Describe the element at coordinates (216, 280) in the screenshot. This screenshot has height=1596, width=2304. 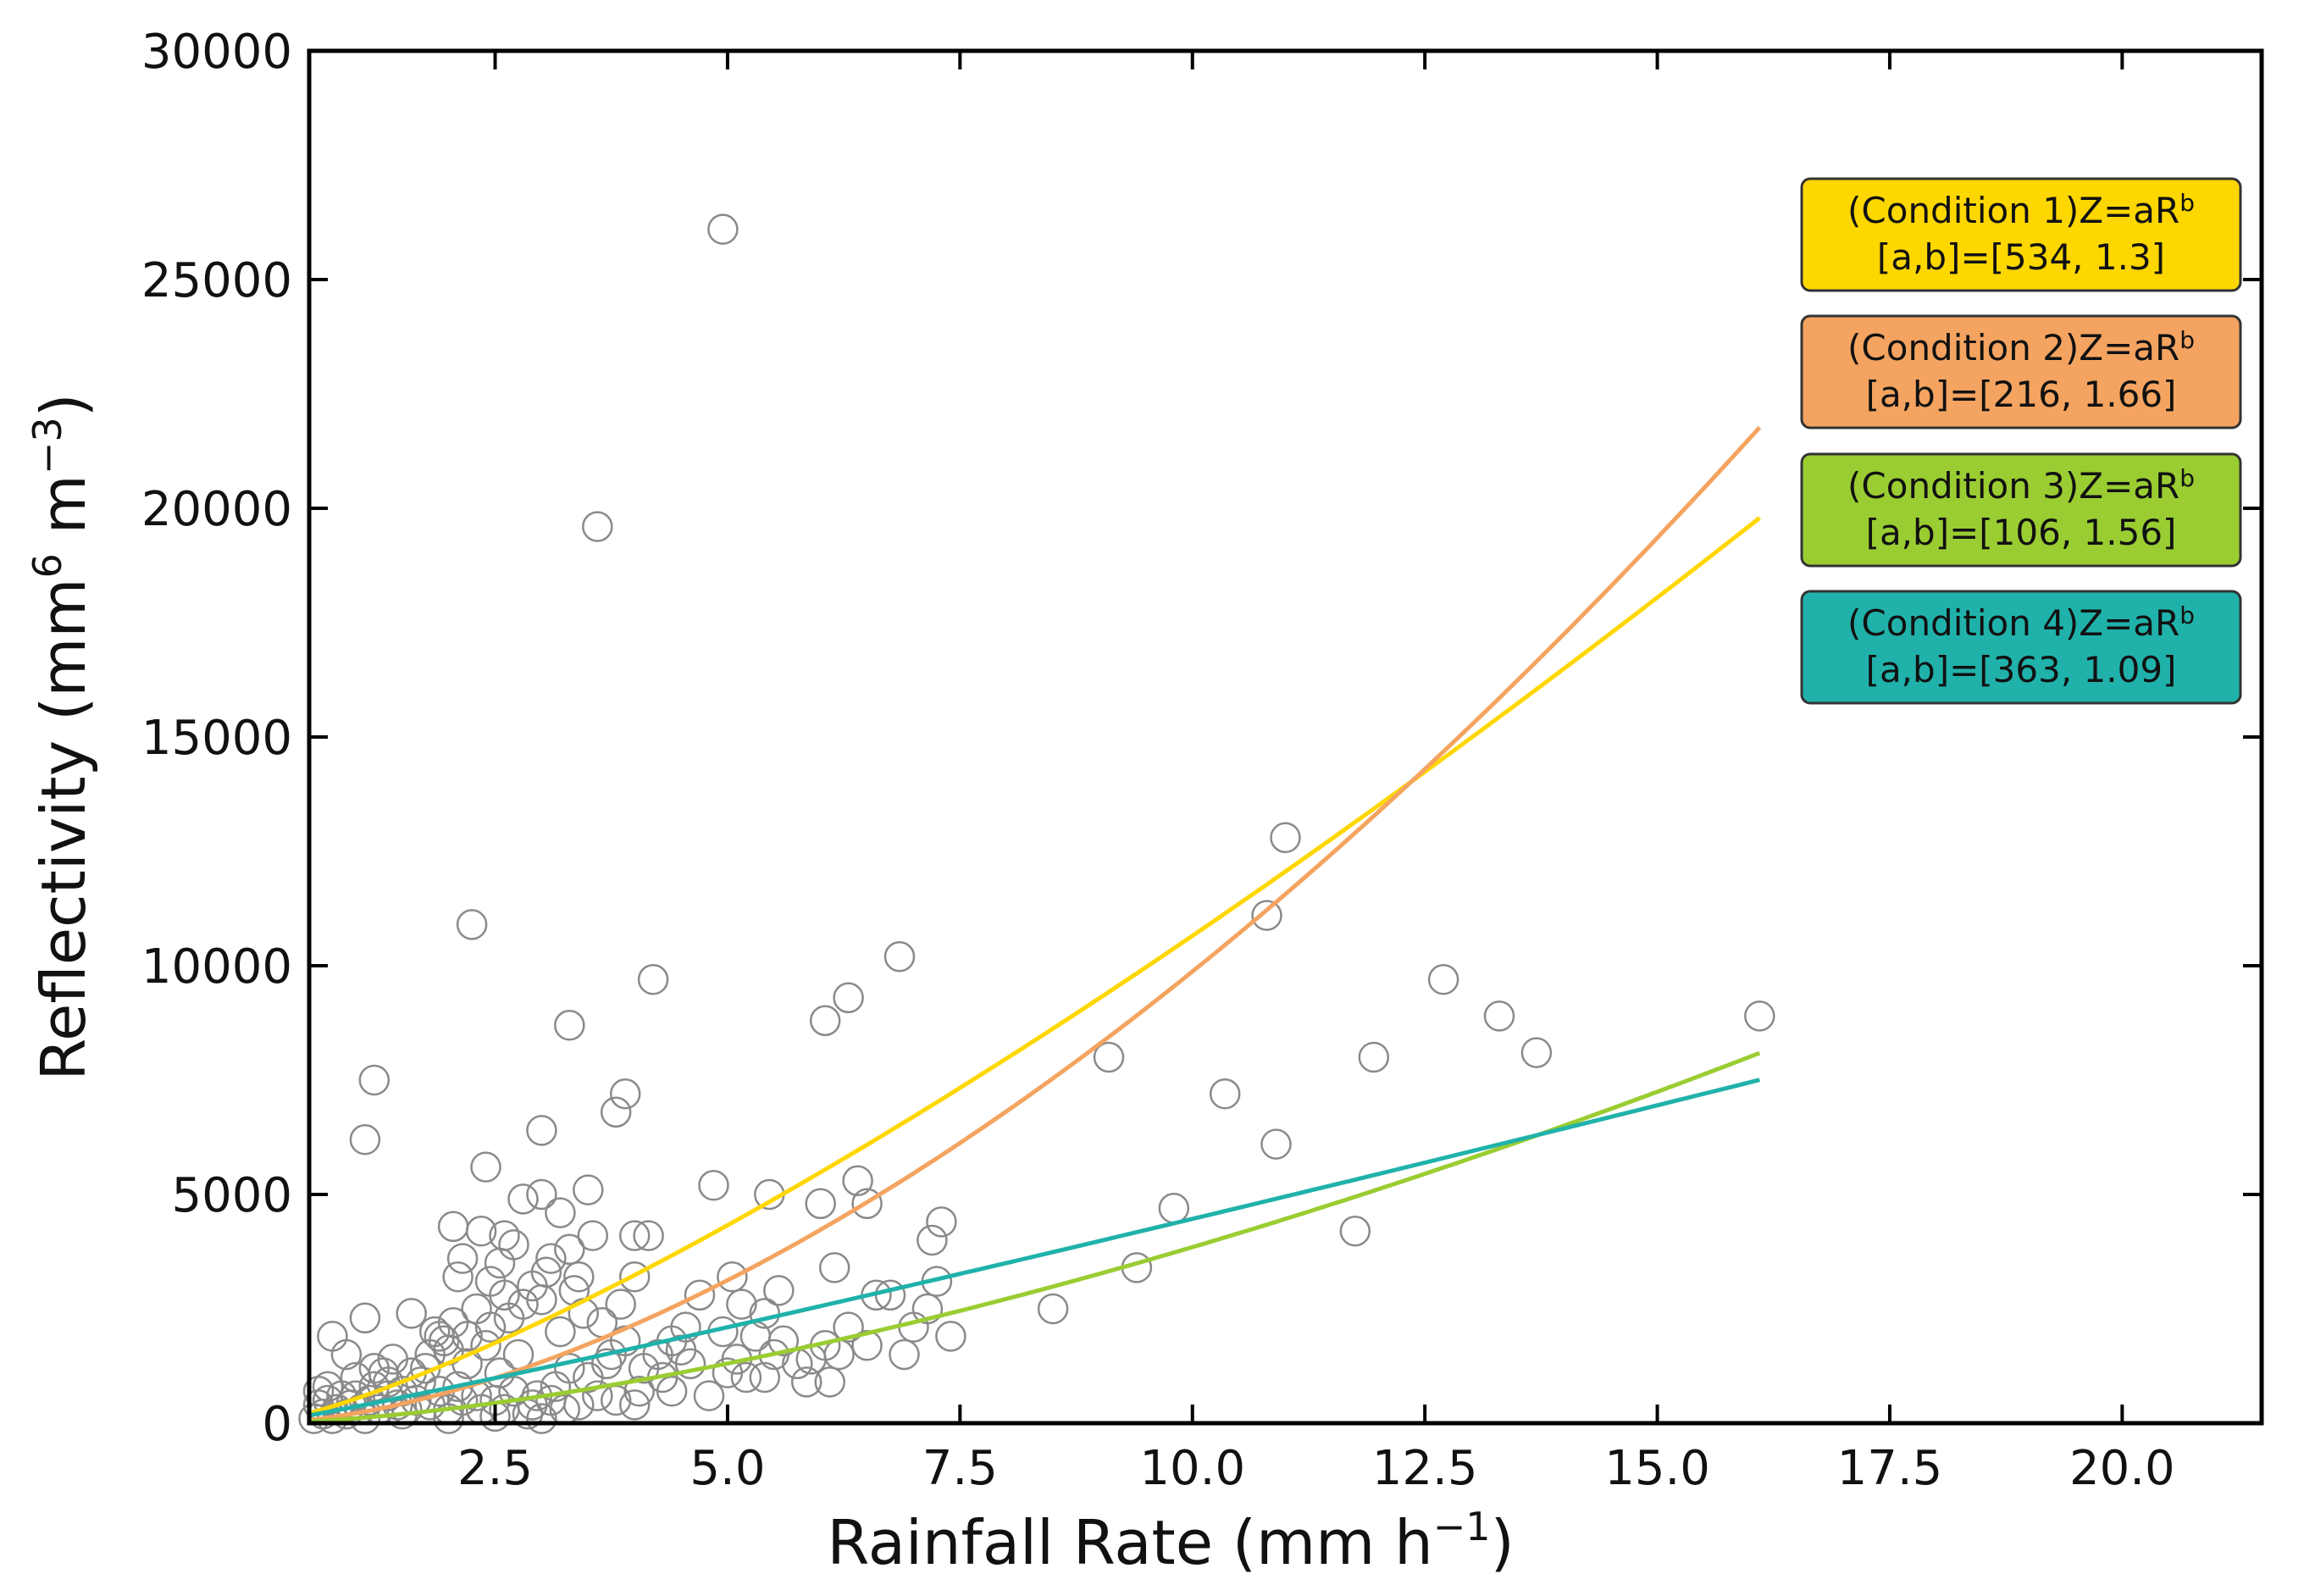
I see `y-tick-label: 25000` at that location.